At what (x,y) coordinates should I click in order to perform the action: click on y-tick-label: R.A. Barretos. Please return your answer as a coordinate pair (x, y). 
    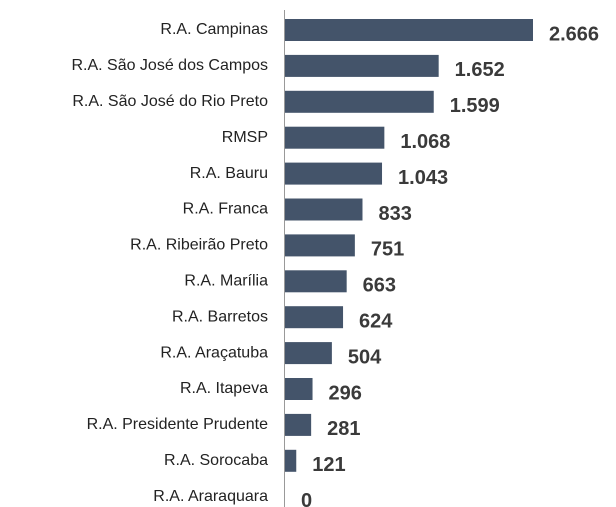
    Looking at the image, I should click on (220, 316).